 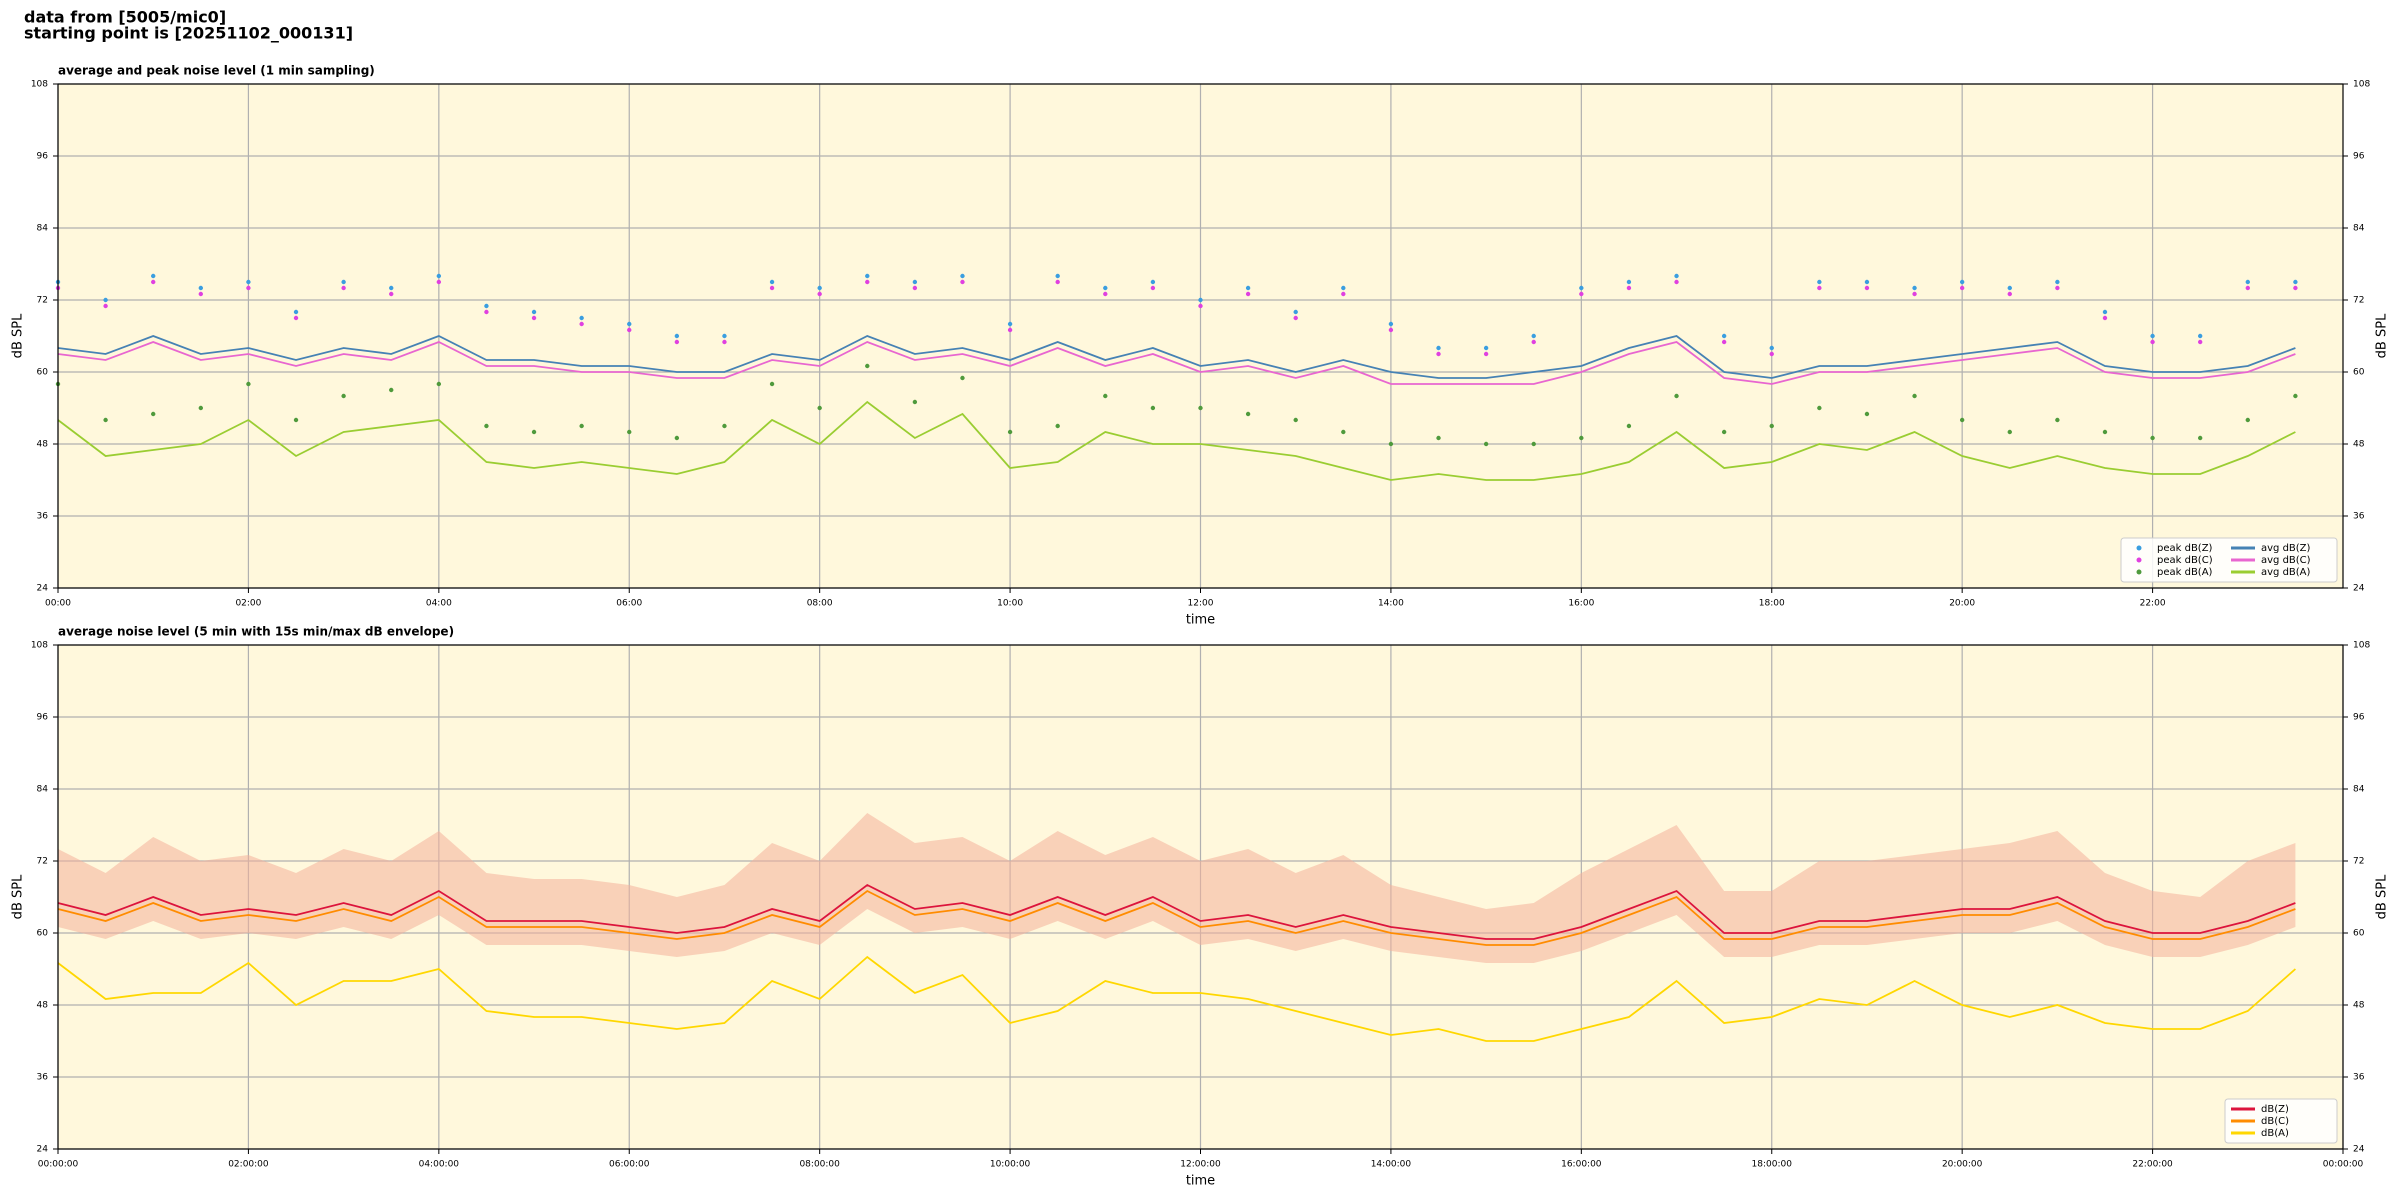 What do you see at coordinates (2275, 1133) in the screenshot?
I see `legend-label: dB(A)` at bounding box center [2275, 1133].